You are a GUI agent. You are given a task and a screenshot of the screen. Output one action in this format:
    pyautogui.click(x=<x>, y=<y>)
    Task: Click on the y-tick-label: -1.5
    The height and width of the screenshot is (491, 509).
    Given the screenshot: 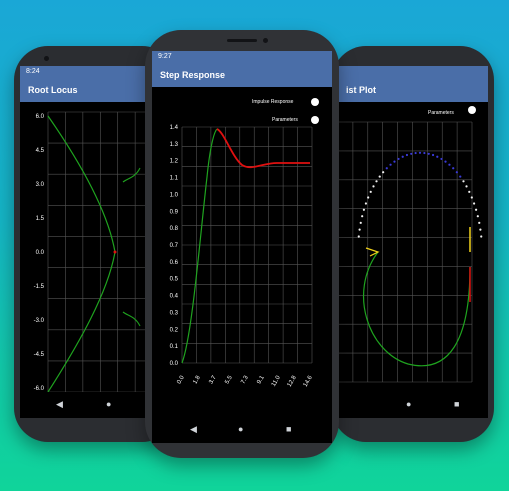 What is the action you would take?
    pyautogui.click(x=39, y=287)
    